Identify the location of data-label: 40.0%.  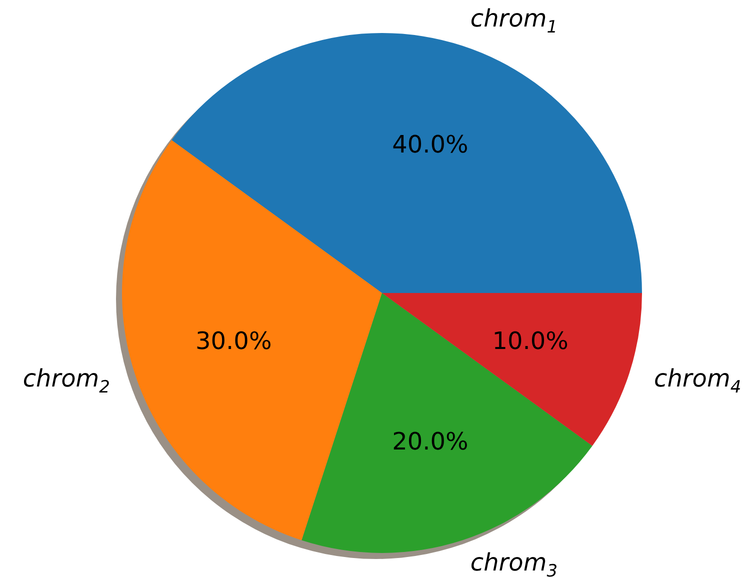
(430, 144).